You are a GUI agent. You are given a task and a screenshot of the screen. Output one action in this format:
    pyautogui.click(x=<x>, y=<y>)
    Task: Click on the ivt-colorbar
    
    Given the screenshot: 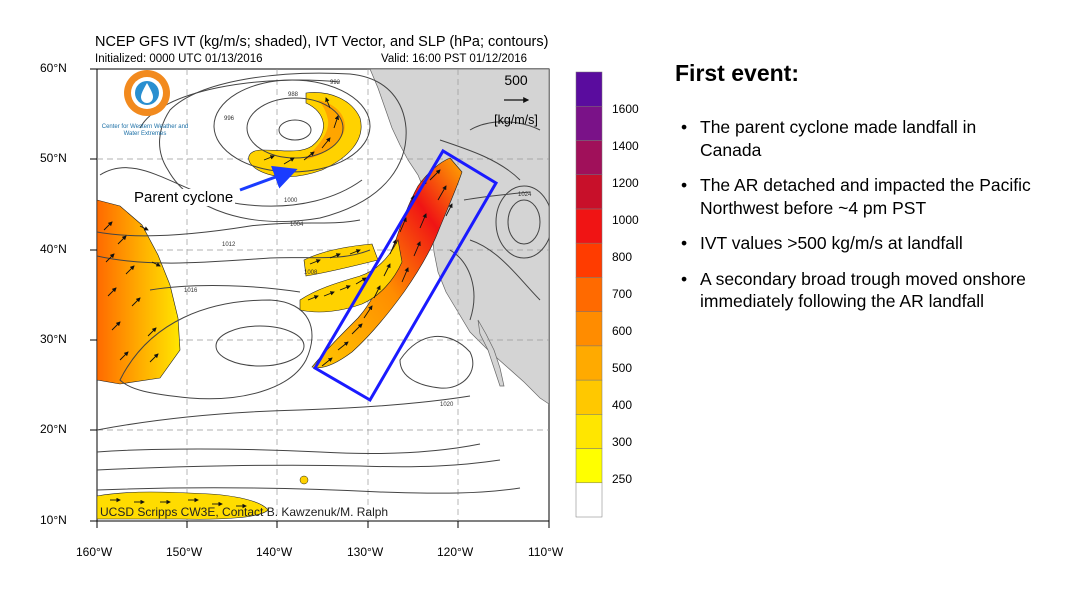 What is the action you would take?
    pyautogui.click(x=589, y=294)
    